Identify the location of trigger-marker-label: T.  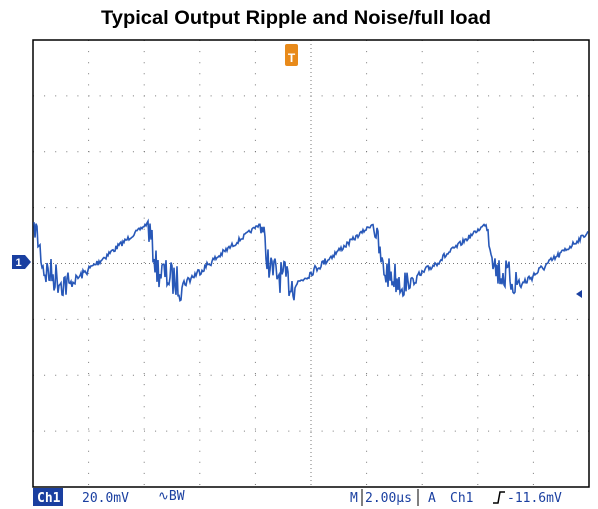
(292, 58).